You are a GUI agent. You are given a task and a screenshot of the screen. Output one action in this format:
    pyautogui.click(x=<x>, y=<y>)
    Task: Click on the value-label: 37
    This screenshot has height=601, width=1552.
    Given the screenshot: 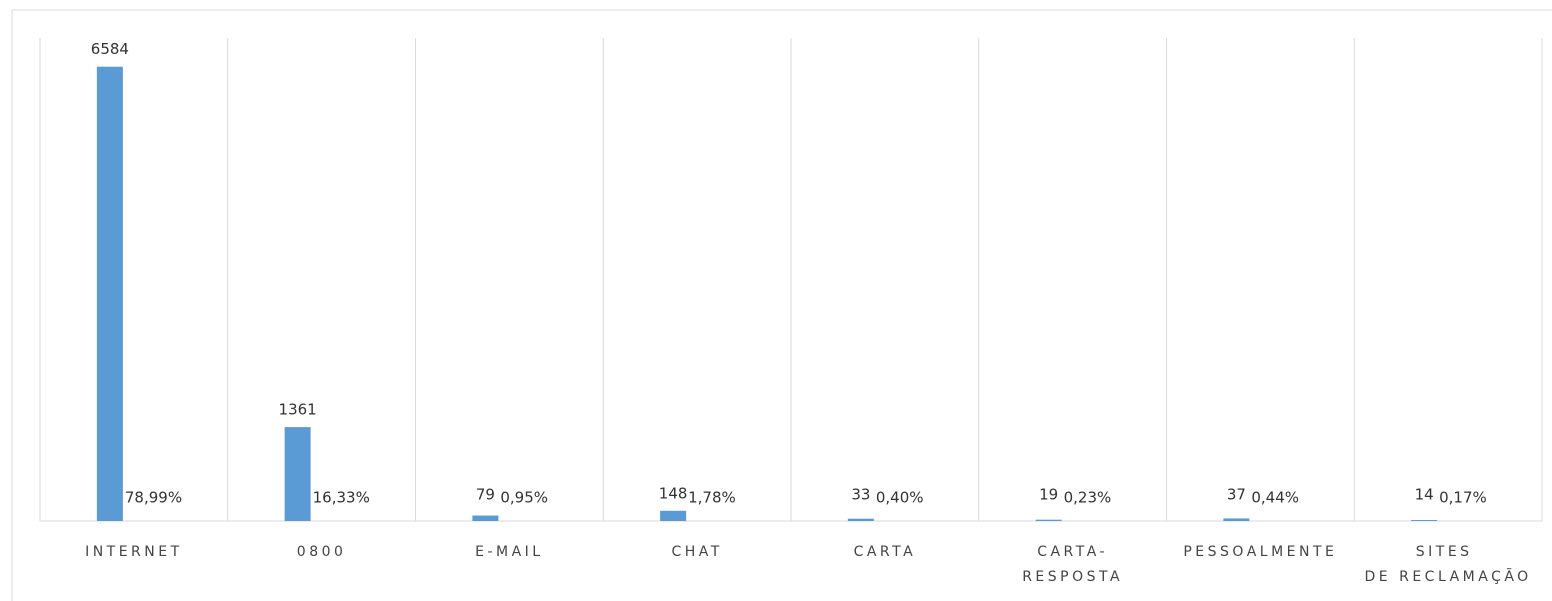 What is the action you would take?
    pyautogui.click(x=1236, y=495)
    